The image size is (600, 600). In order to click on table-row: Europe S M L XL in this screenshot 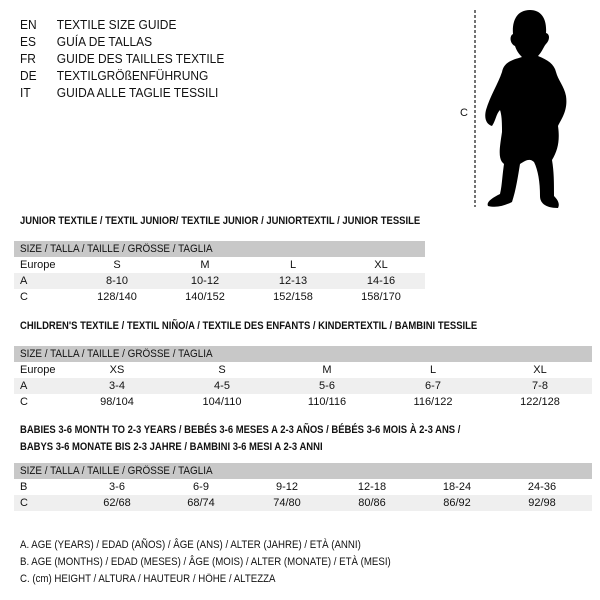, I will do `click(204, 265)`.